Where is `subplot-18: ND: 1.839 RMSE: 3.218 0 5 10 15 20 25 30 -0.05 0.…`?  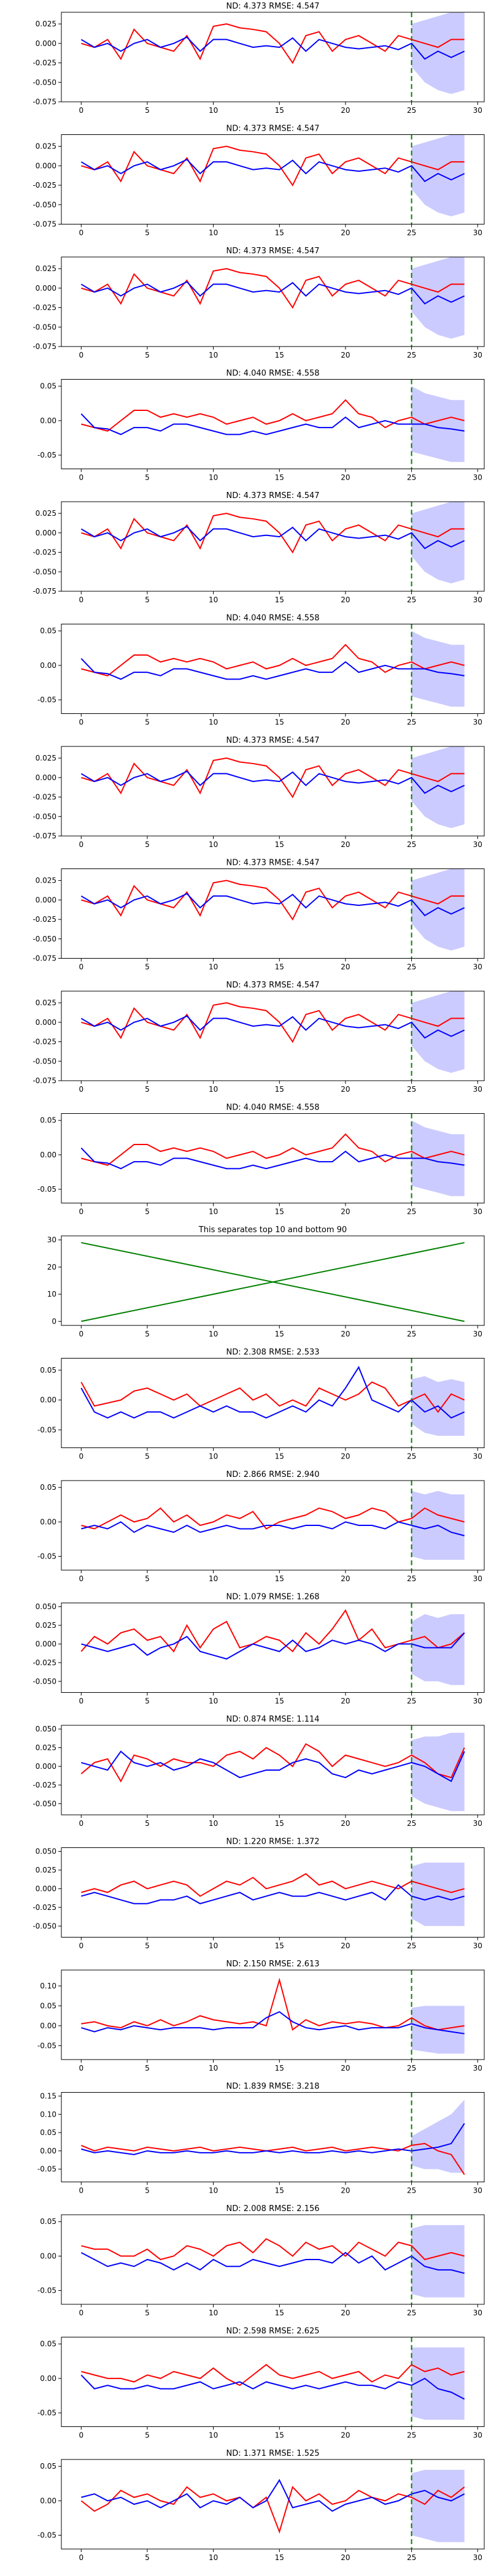
subplot-18: ND: 1.839 RMSE: 3.218 0 5 10 15 20 25 30 -0.05 0.… is located at coordinates (261, 2138).